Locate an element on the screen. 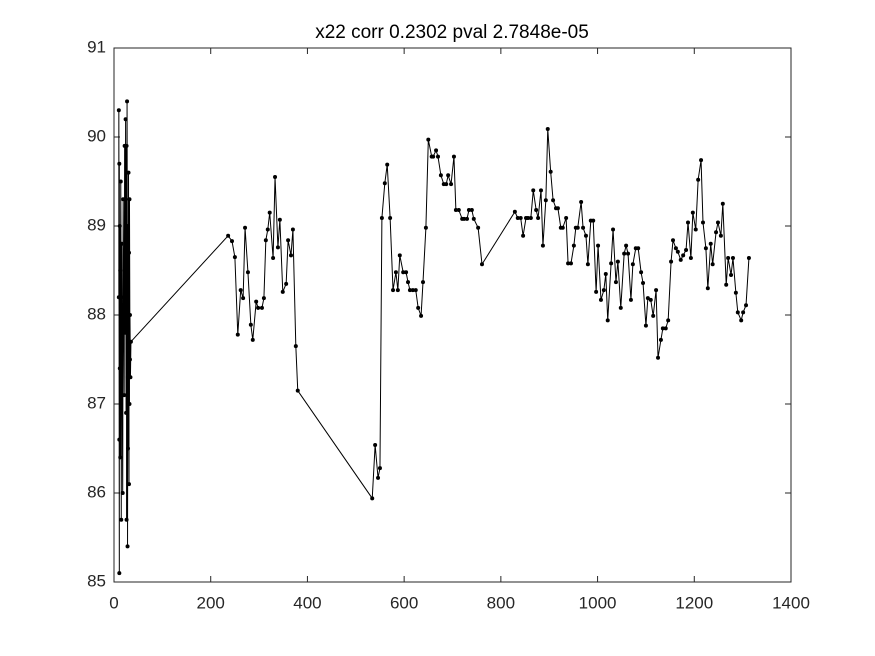  y-tick-label: 85 is located at coordinates (96, 580).